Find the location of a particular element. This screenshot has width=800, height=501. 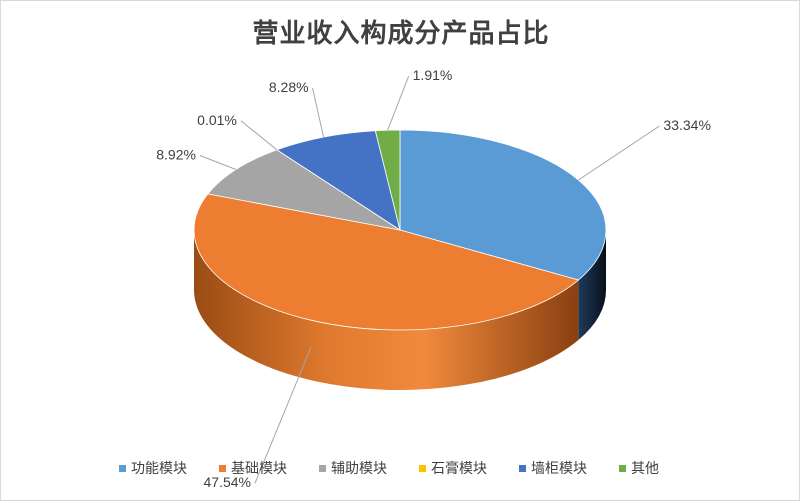

data-label-2: 8.92% is located at coordinates (176, 155).